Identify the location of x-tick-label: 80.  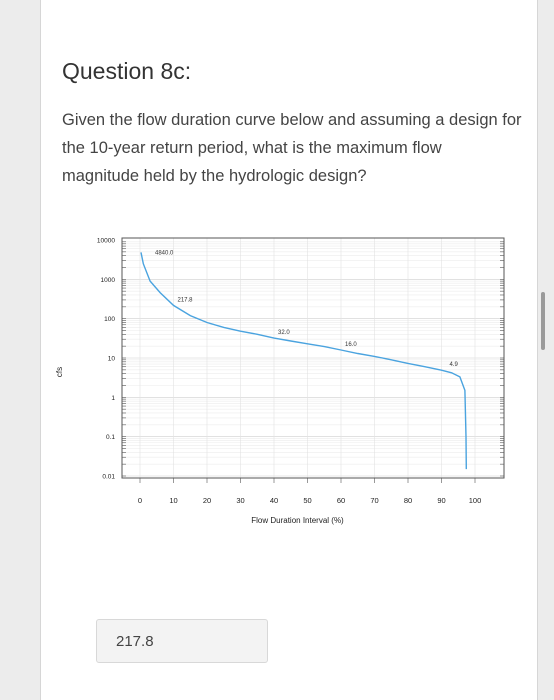
(408, 500).